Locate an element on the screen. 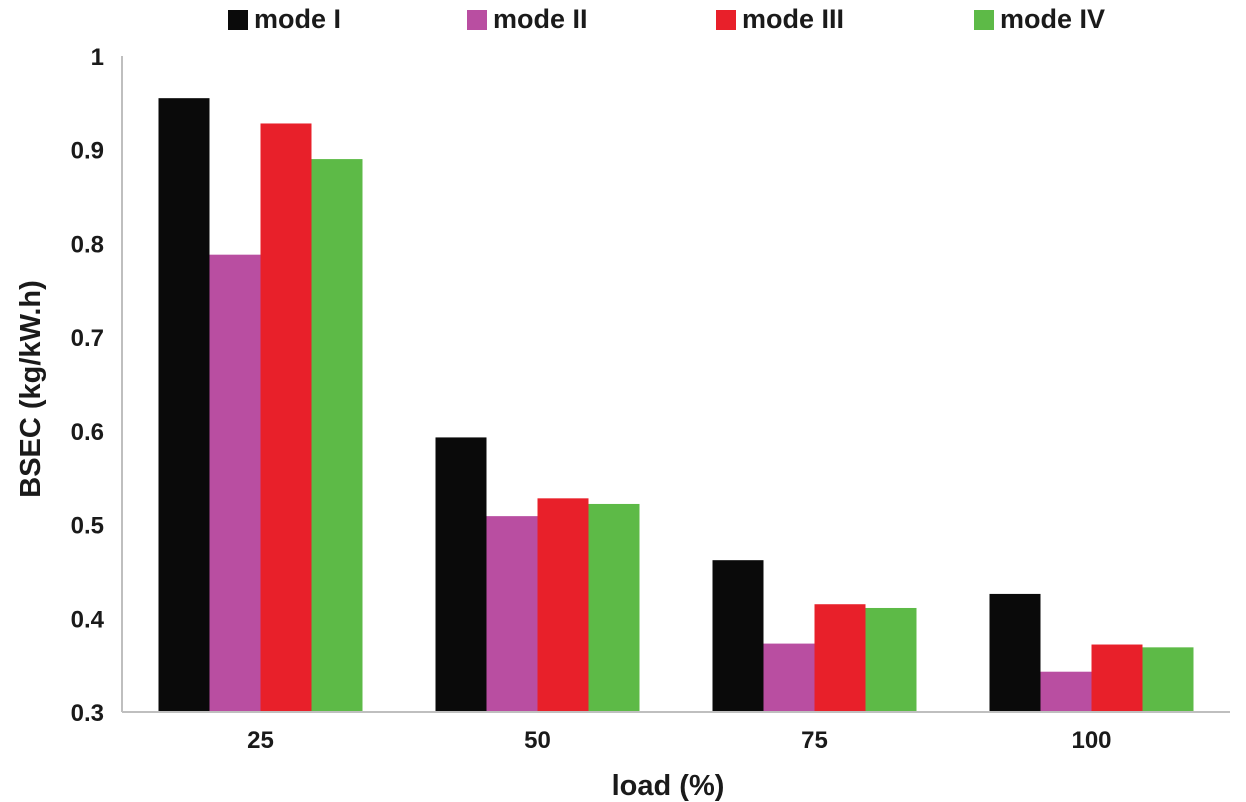 This screenshot has width=1246, height=802. y-tick-label: 0.5 is located at coordinates (87, 526).